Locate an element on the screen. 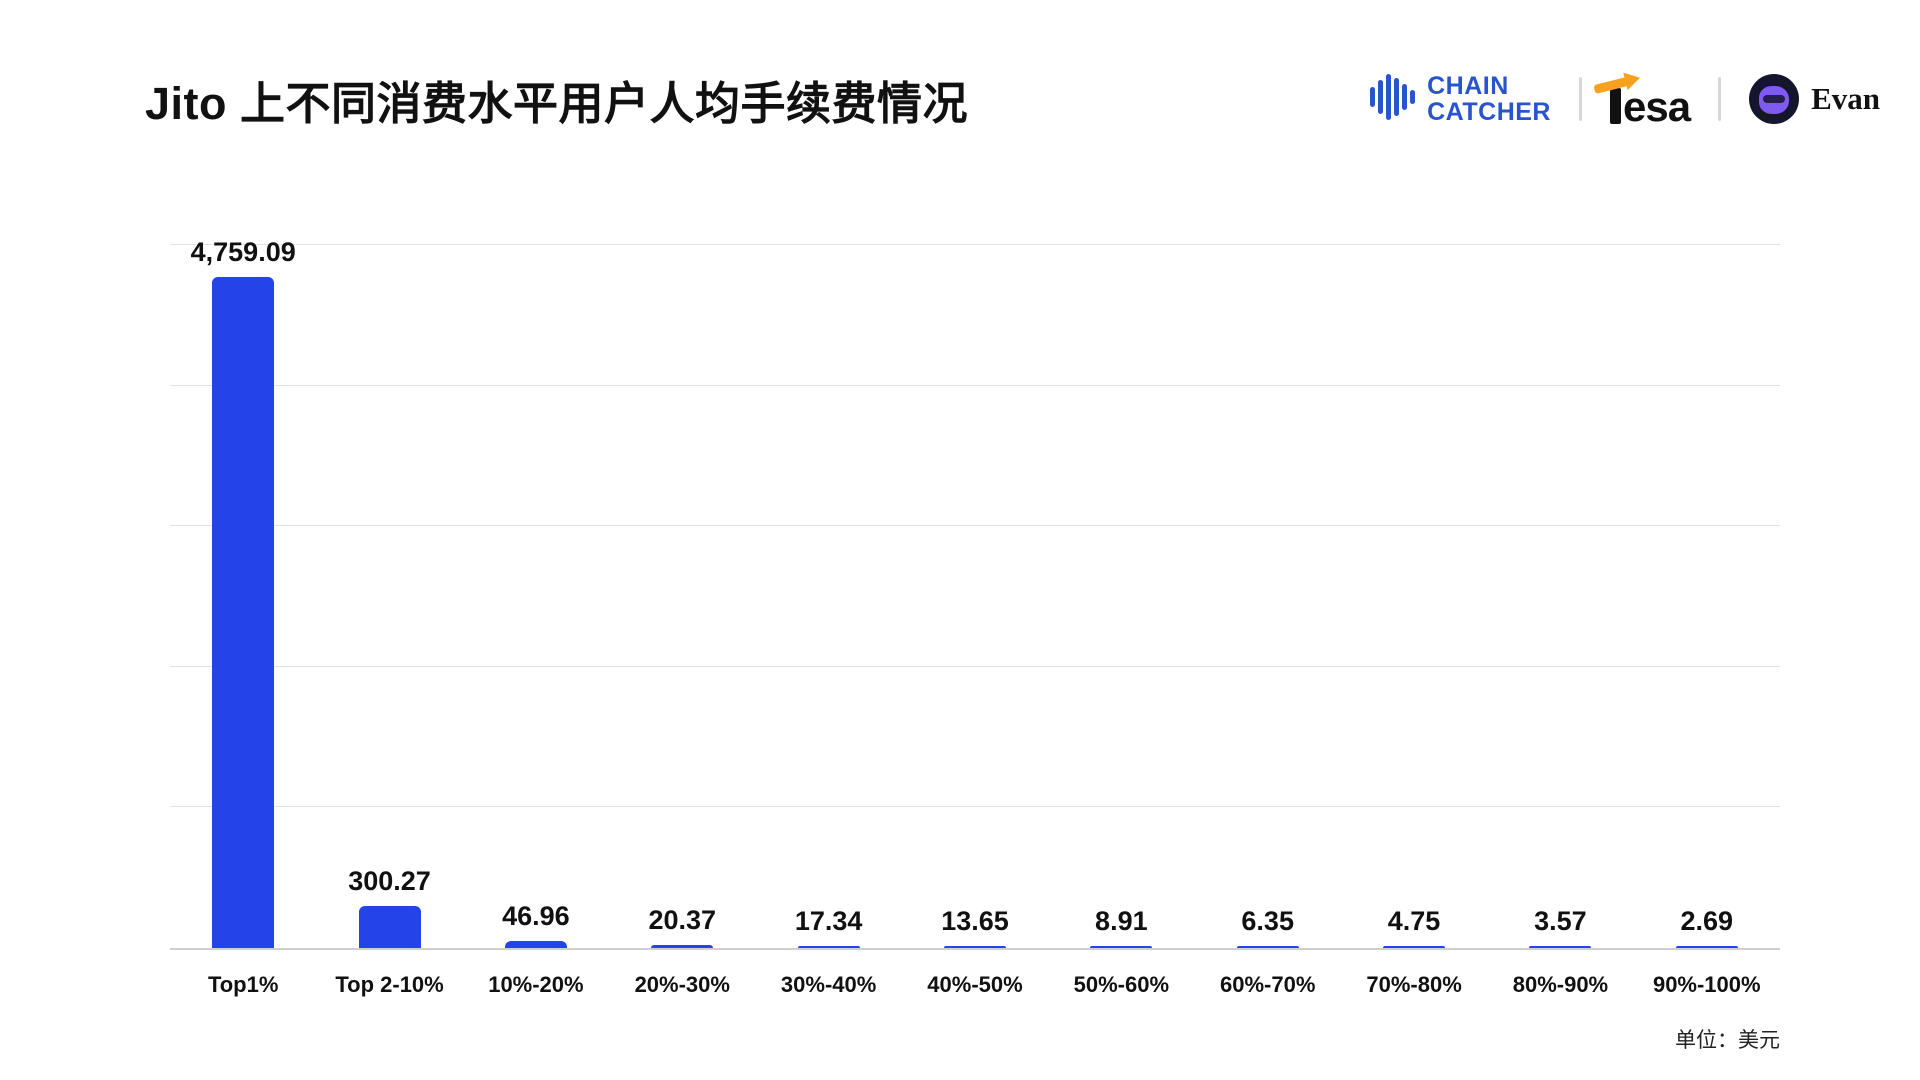  evan-badge: Evan is located at coordinates (1814, 99).